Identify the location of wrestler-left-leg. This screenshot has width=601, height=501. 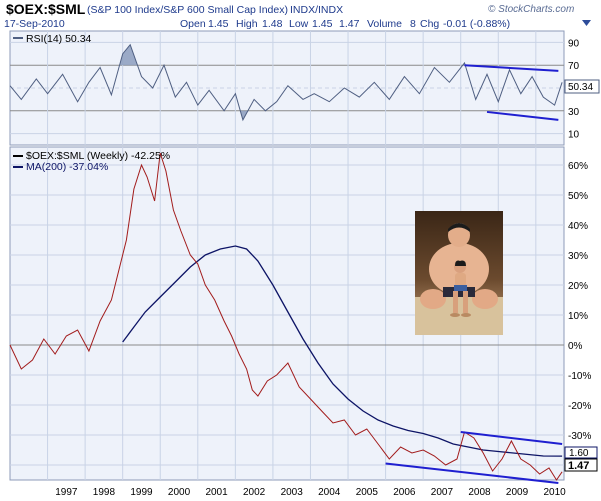
(433, 299).